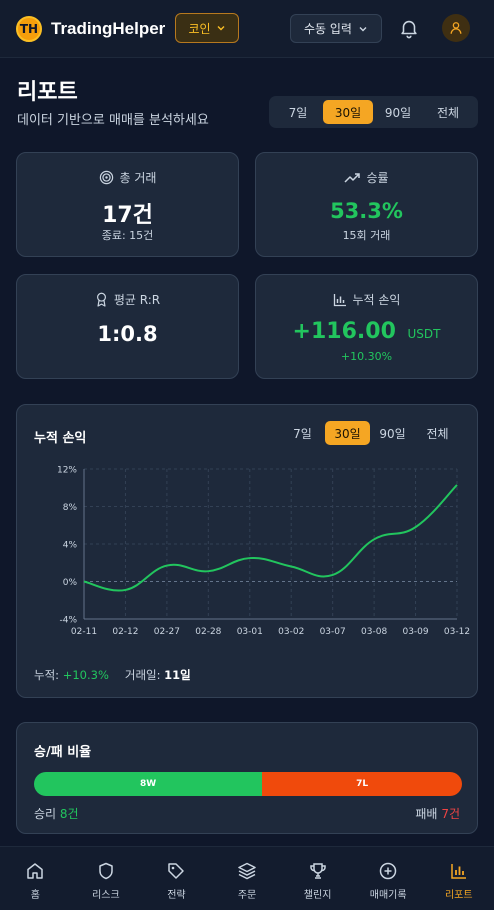 The image size is (494, 910). I want to click on win-count-label: 승리, so click(45, 814).